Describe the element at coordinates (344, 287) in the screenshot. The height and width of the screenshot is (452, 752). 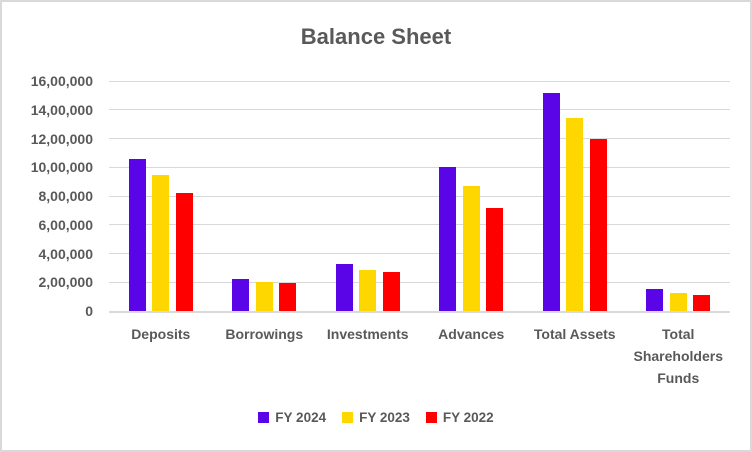
I see `bar-investments-fy-2024` at that location.